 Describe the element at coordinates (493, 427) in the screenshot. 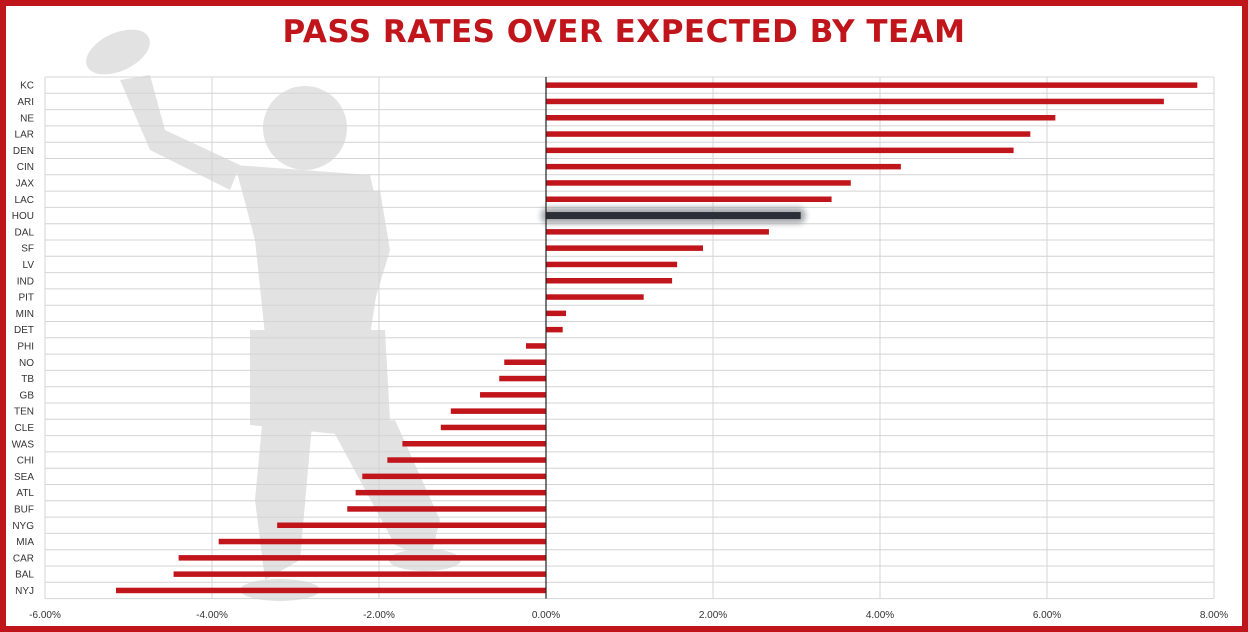

I see `bar-cle` at that location.